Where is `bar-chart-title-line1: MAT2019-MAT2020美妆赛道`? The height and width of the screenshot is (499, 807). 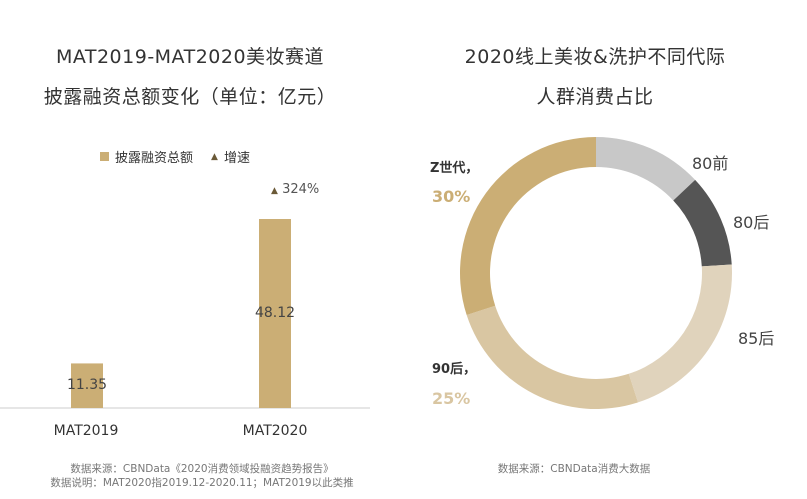 bar-chart-title-line1: MAT2019-MAT2020美妆赛道 is located at coordinates (190, 57).